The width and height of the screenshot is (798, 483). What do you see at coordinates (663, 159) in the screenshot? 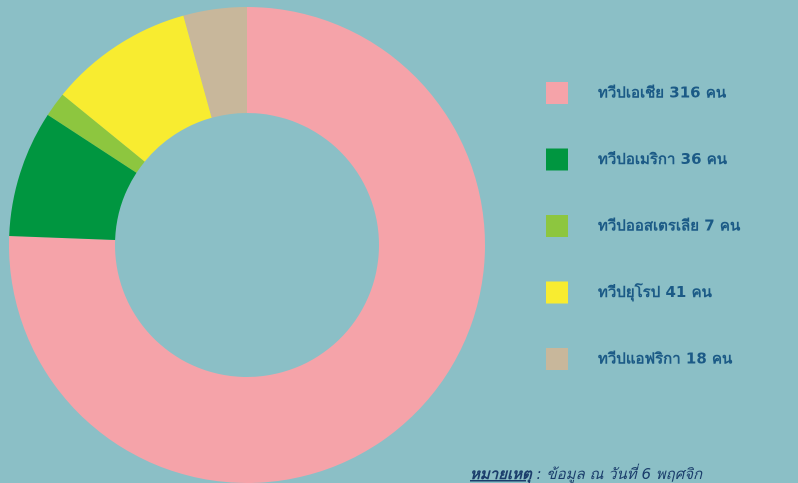
I see `legend-label: ทวีปอเมริกา 36 คน` at bounding box center [663, 159].